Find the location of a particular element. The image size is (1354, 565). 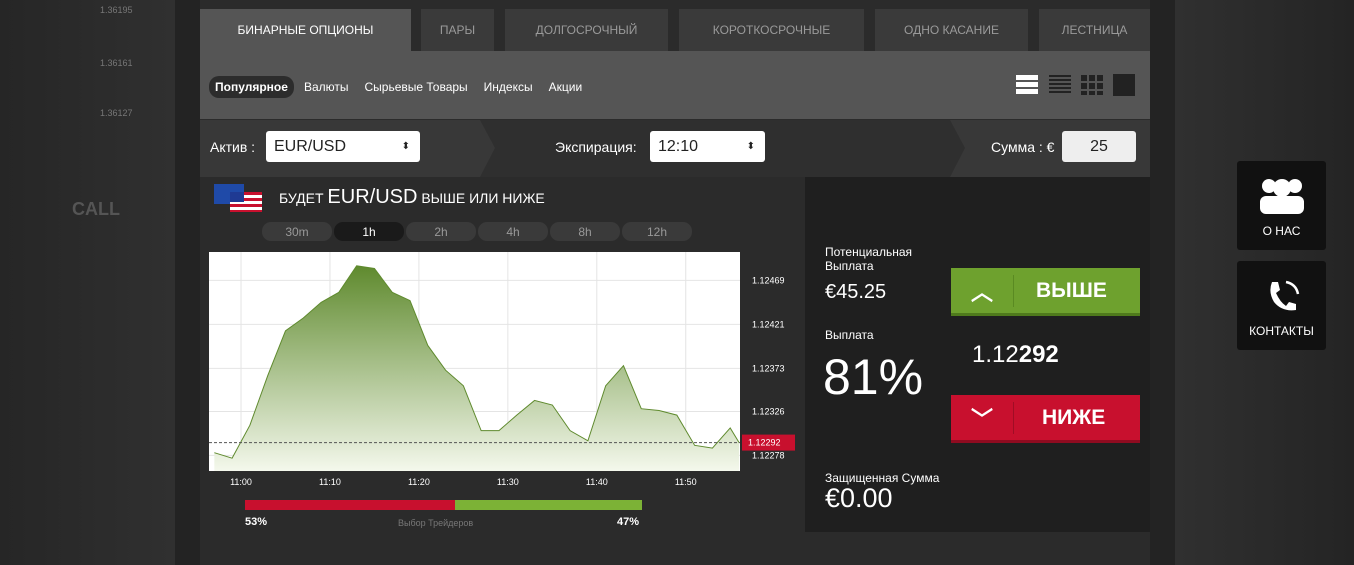

up-label: ВЫШЕ is located at coordinates (1071, 290).